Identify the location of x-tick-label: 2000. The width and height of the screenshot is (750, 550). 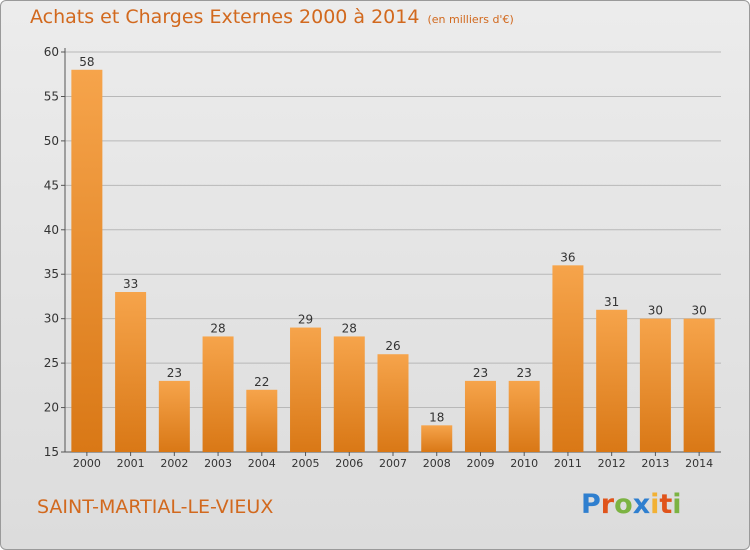
(87, 463).